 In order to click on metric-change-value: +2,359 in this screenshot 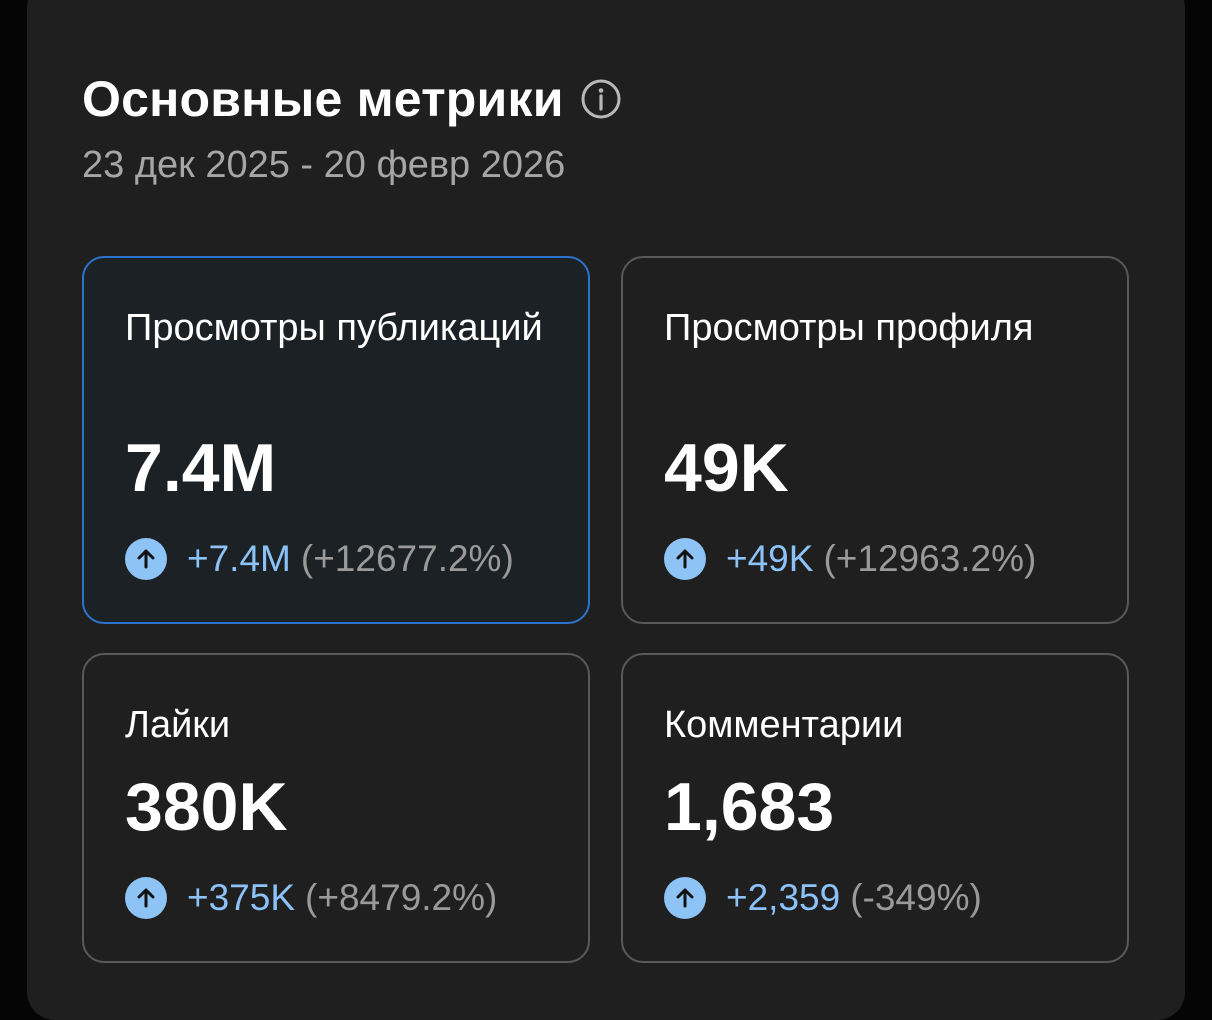, I will do `click(783, 897)`.